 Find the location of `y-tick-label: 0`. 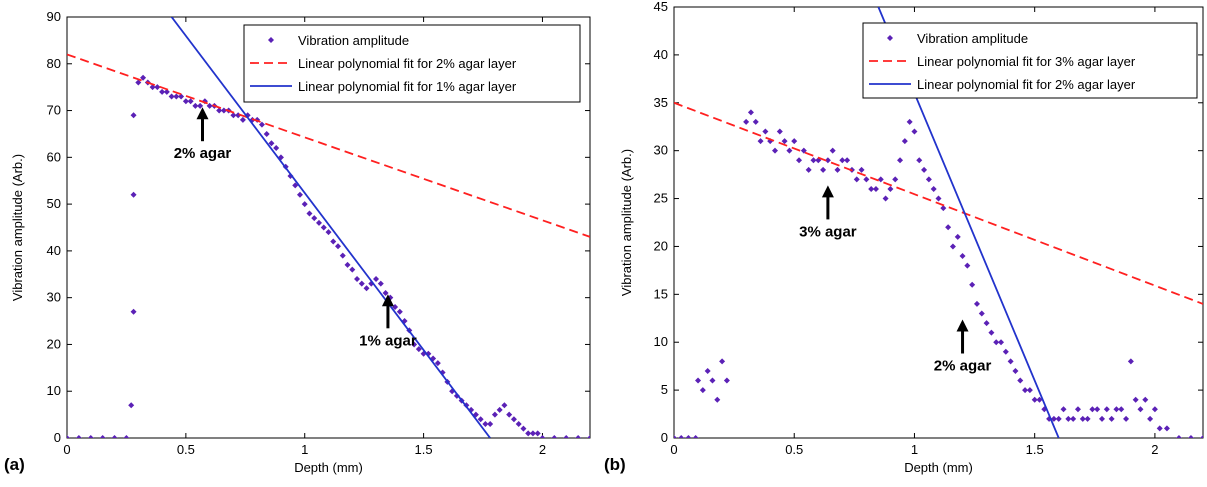

y-tick-label: 0 is located at coordinates (664, 437).